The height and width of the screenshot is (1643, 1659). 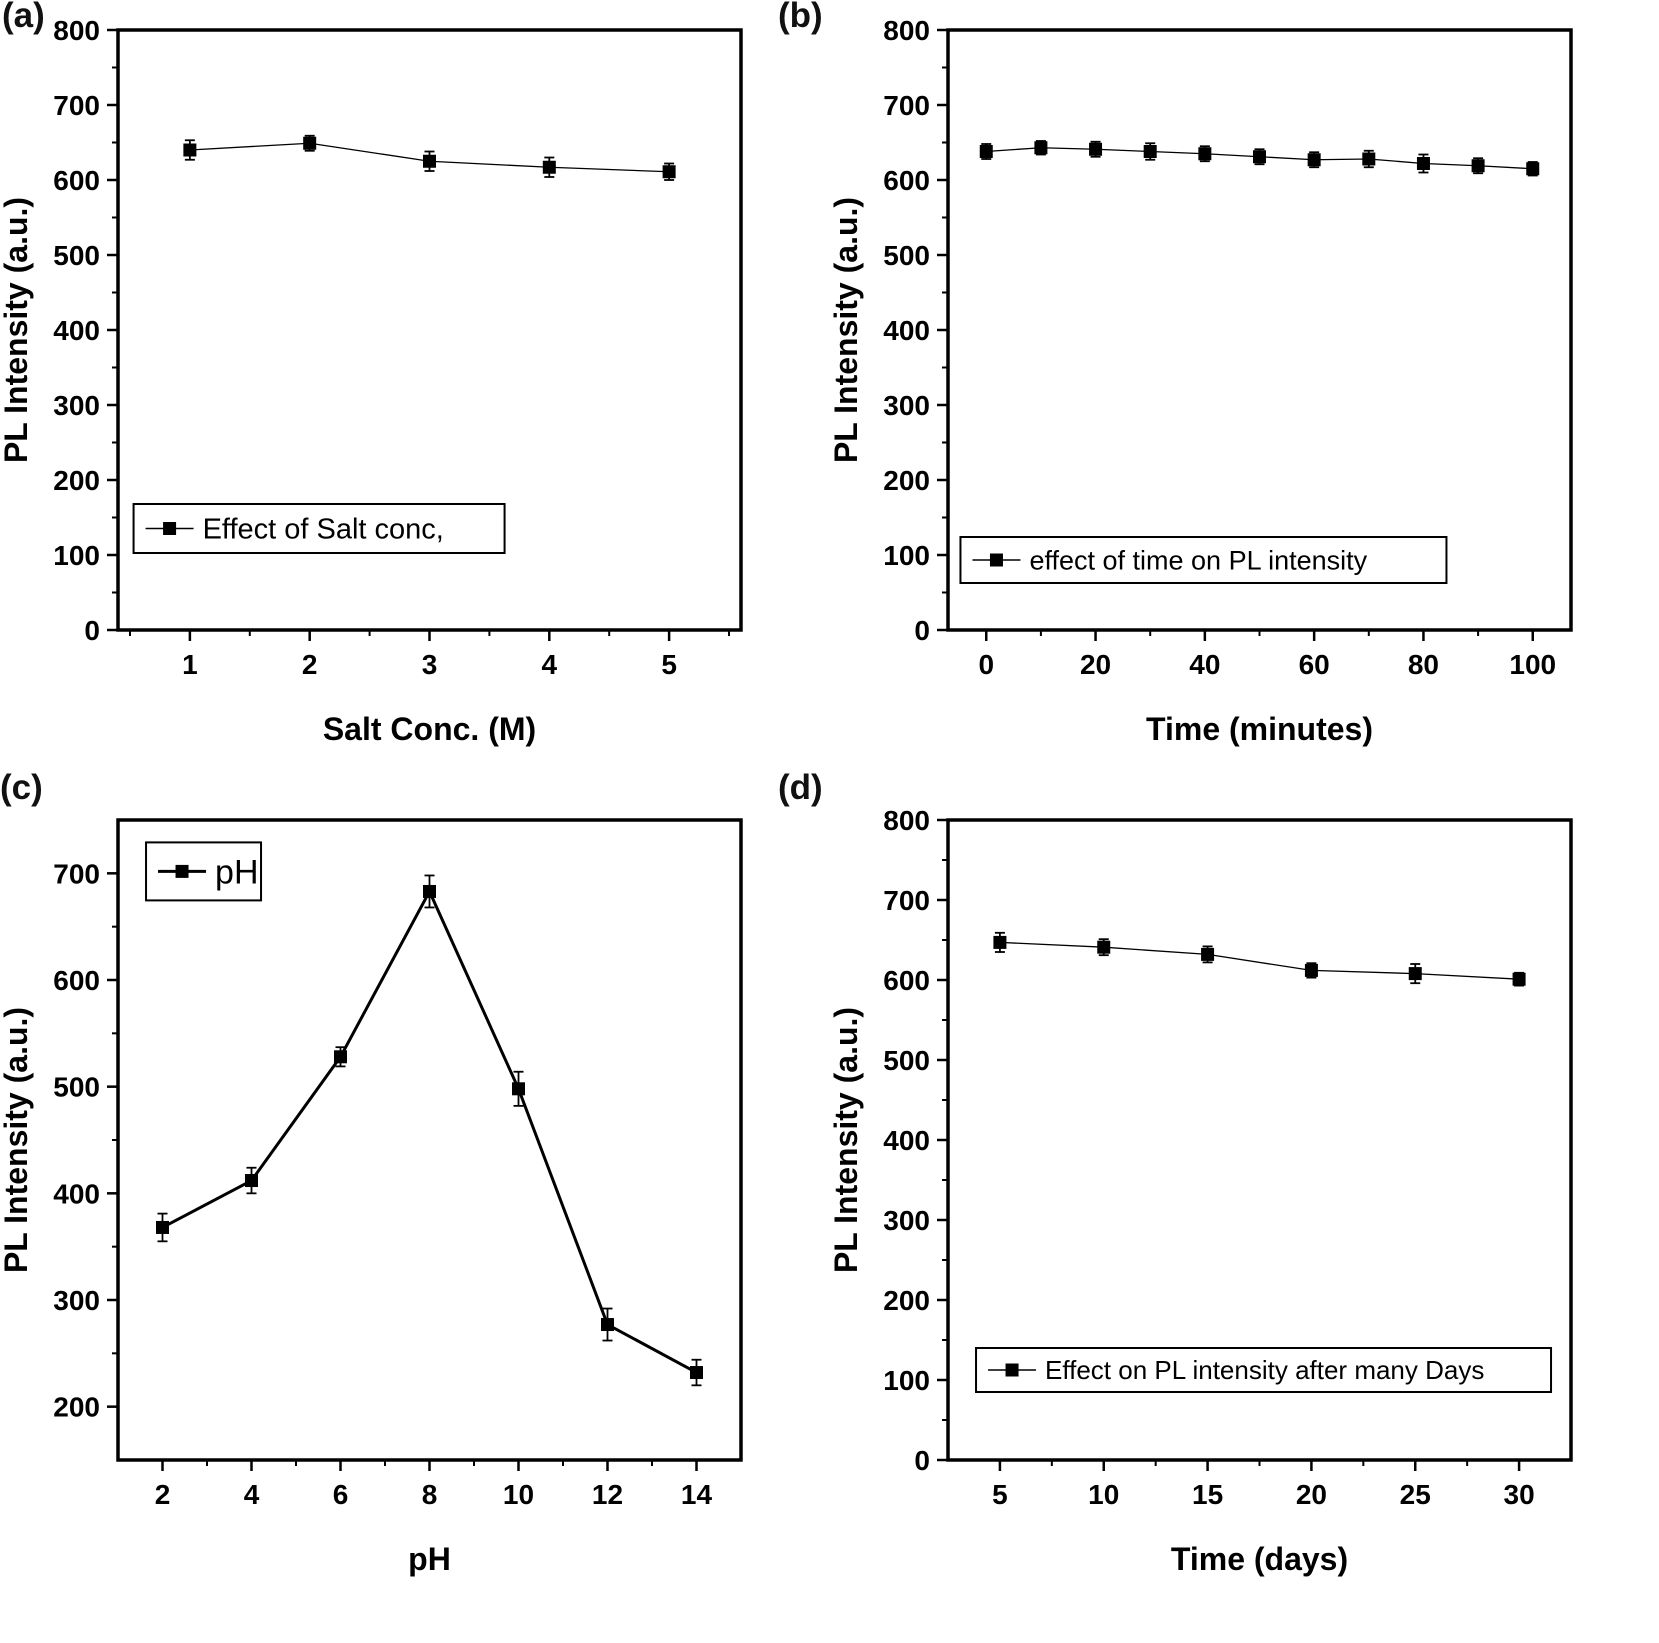 What do you see at coordinates (1314, 664) in the screenshot?
I see `svg-text: 60` at bounding box center [1314, 664].